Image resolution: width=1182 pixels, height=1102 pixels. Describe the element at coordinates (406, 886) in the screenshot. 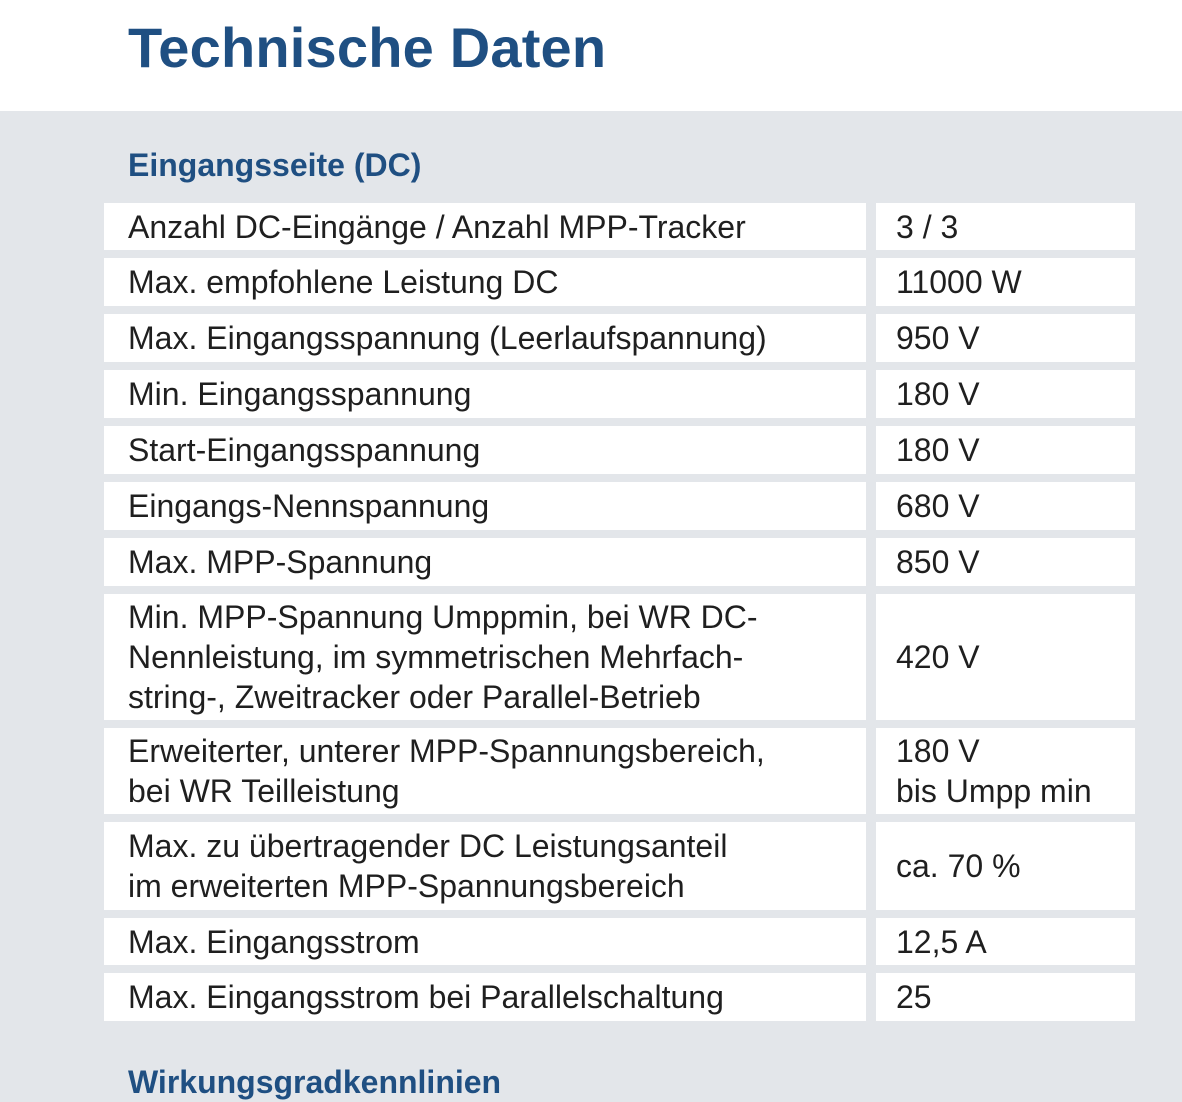

I see `spec-label-line: im erweiterten MPP-Spannungsbereich` at that location.